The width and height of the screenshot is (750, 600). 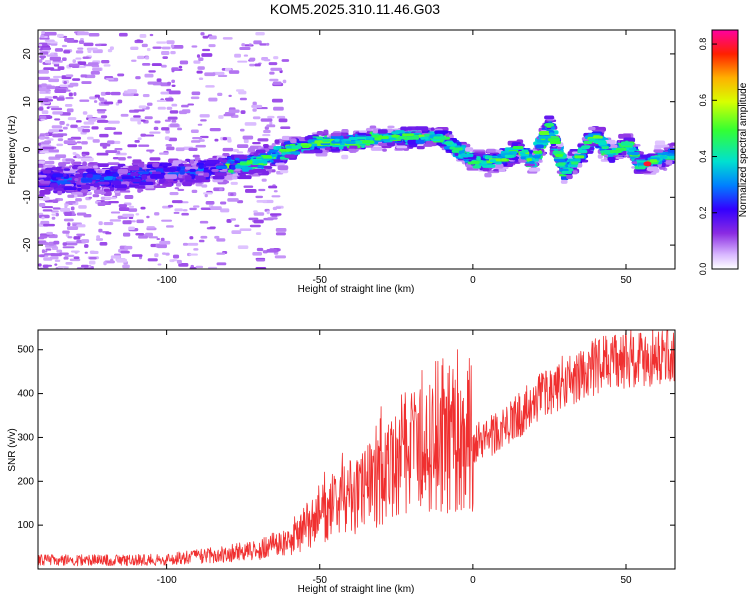 What do you see at coordinates (356, 289) in the screenshot?
I see `spectrogram-x-axis-label: Height of straight line (km)` at bounding box center [356, 289].